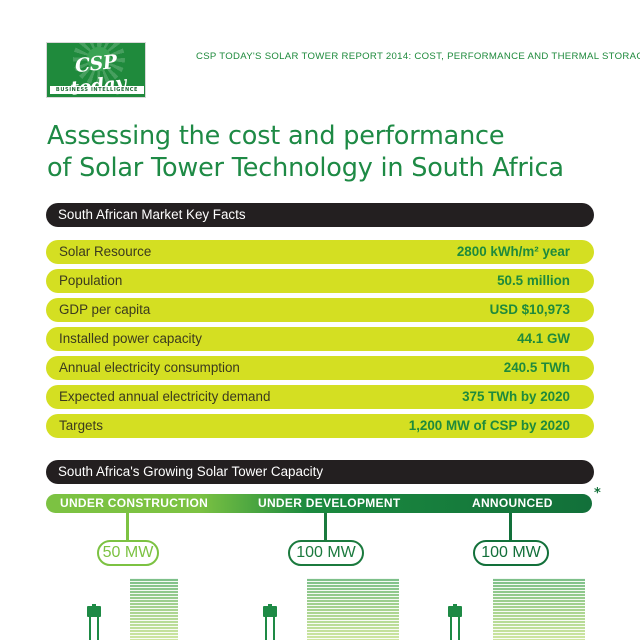 This screenshot has height=640, width=640. What do you see at coordinates (329, 503) in the screenshot?
I see `stage-label-under-development: UNDER DEVELOPMENT` at bounding box center [329, 503].